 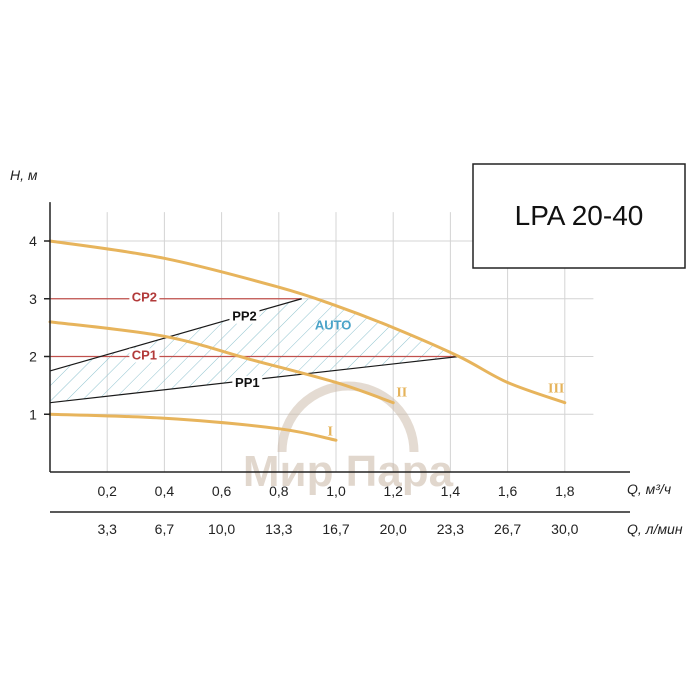 What do you see at coordinates (333, 324) in the screenshot?
I see `label-auto: AUTO` at bounding box center [333, 324].